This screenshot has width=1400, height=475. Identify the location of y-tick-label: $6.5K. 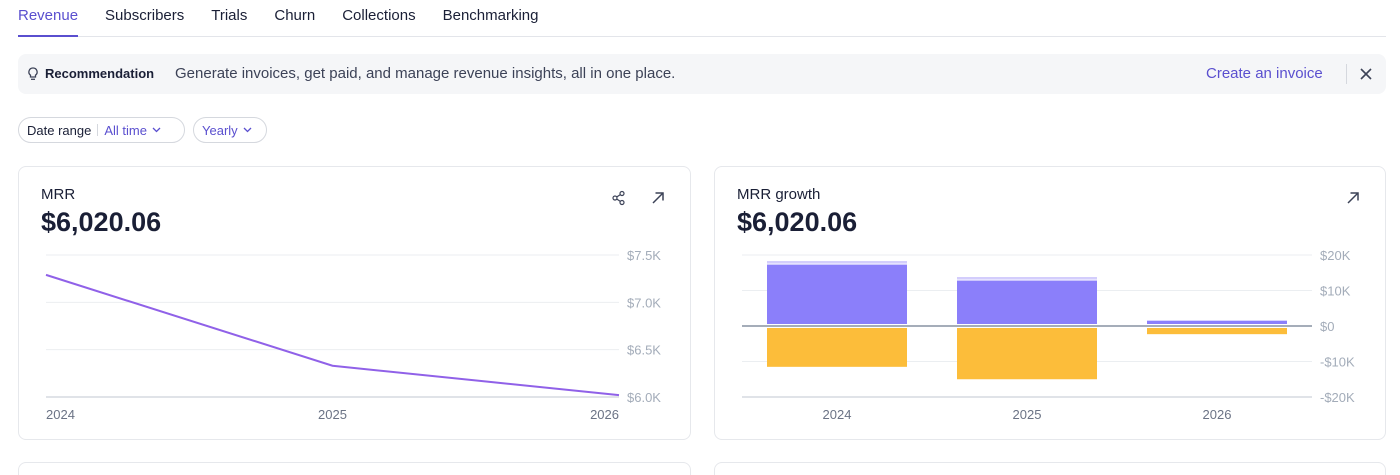
(644, 350).